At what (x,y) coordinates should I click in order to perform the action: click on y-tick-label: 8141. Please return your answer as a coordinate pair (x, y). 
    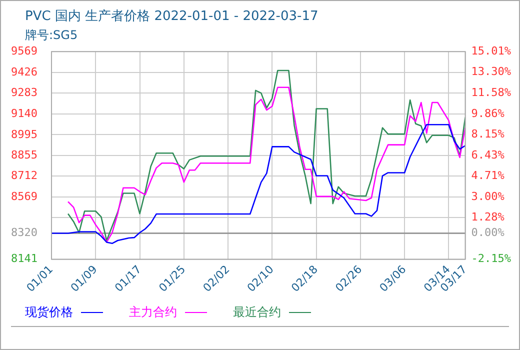
    Looking at the image, I should click on (24, 259).